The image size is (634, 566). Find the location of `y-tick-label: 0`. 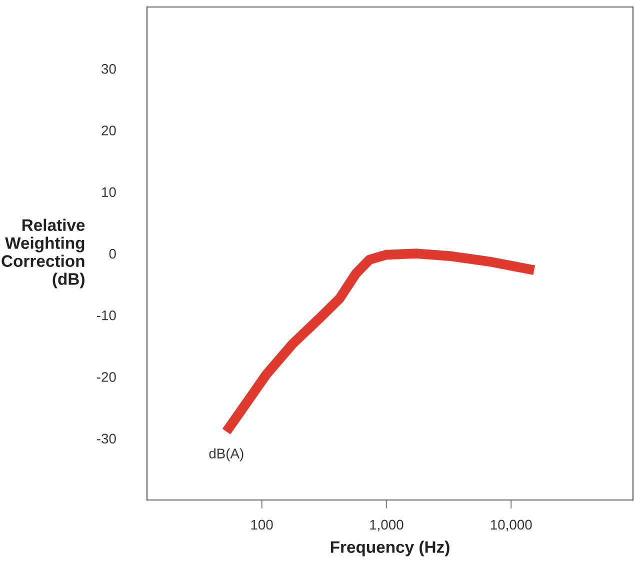

y-tick-label: 0 is located at coordinates (112, 253).